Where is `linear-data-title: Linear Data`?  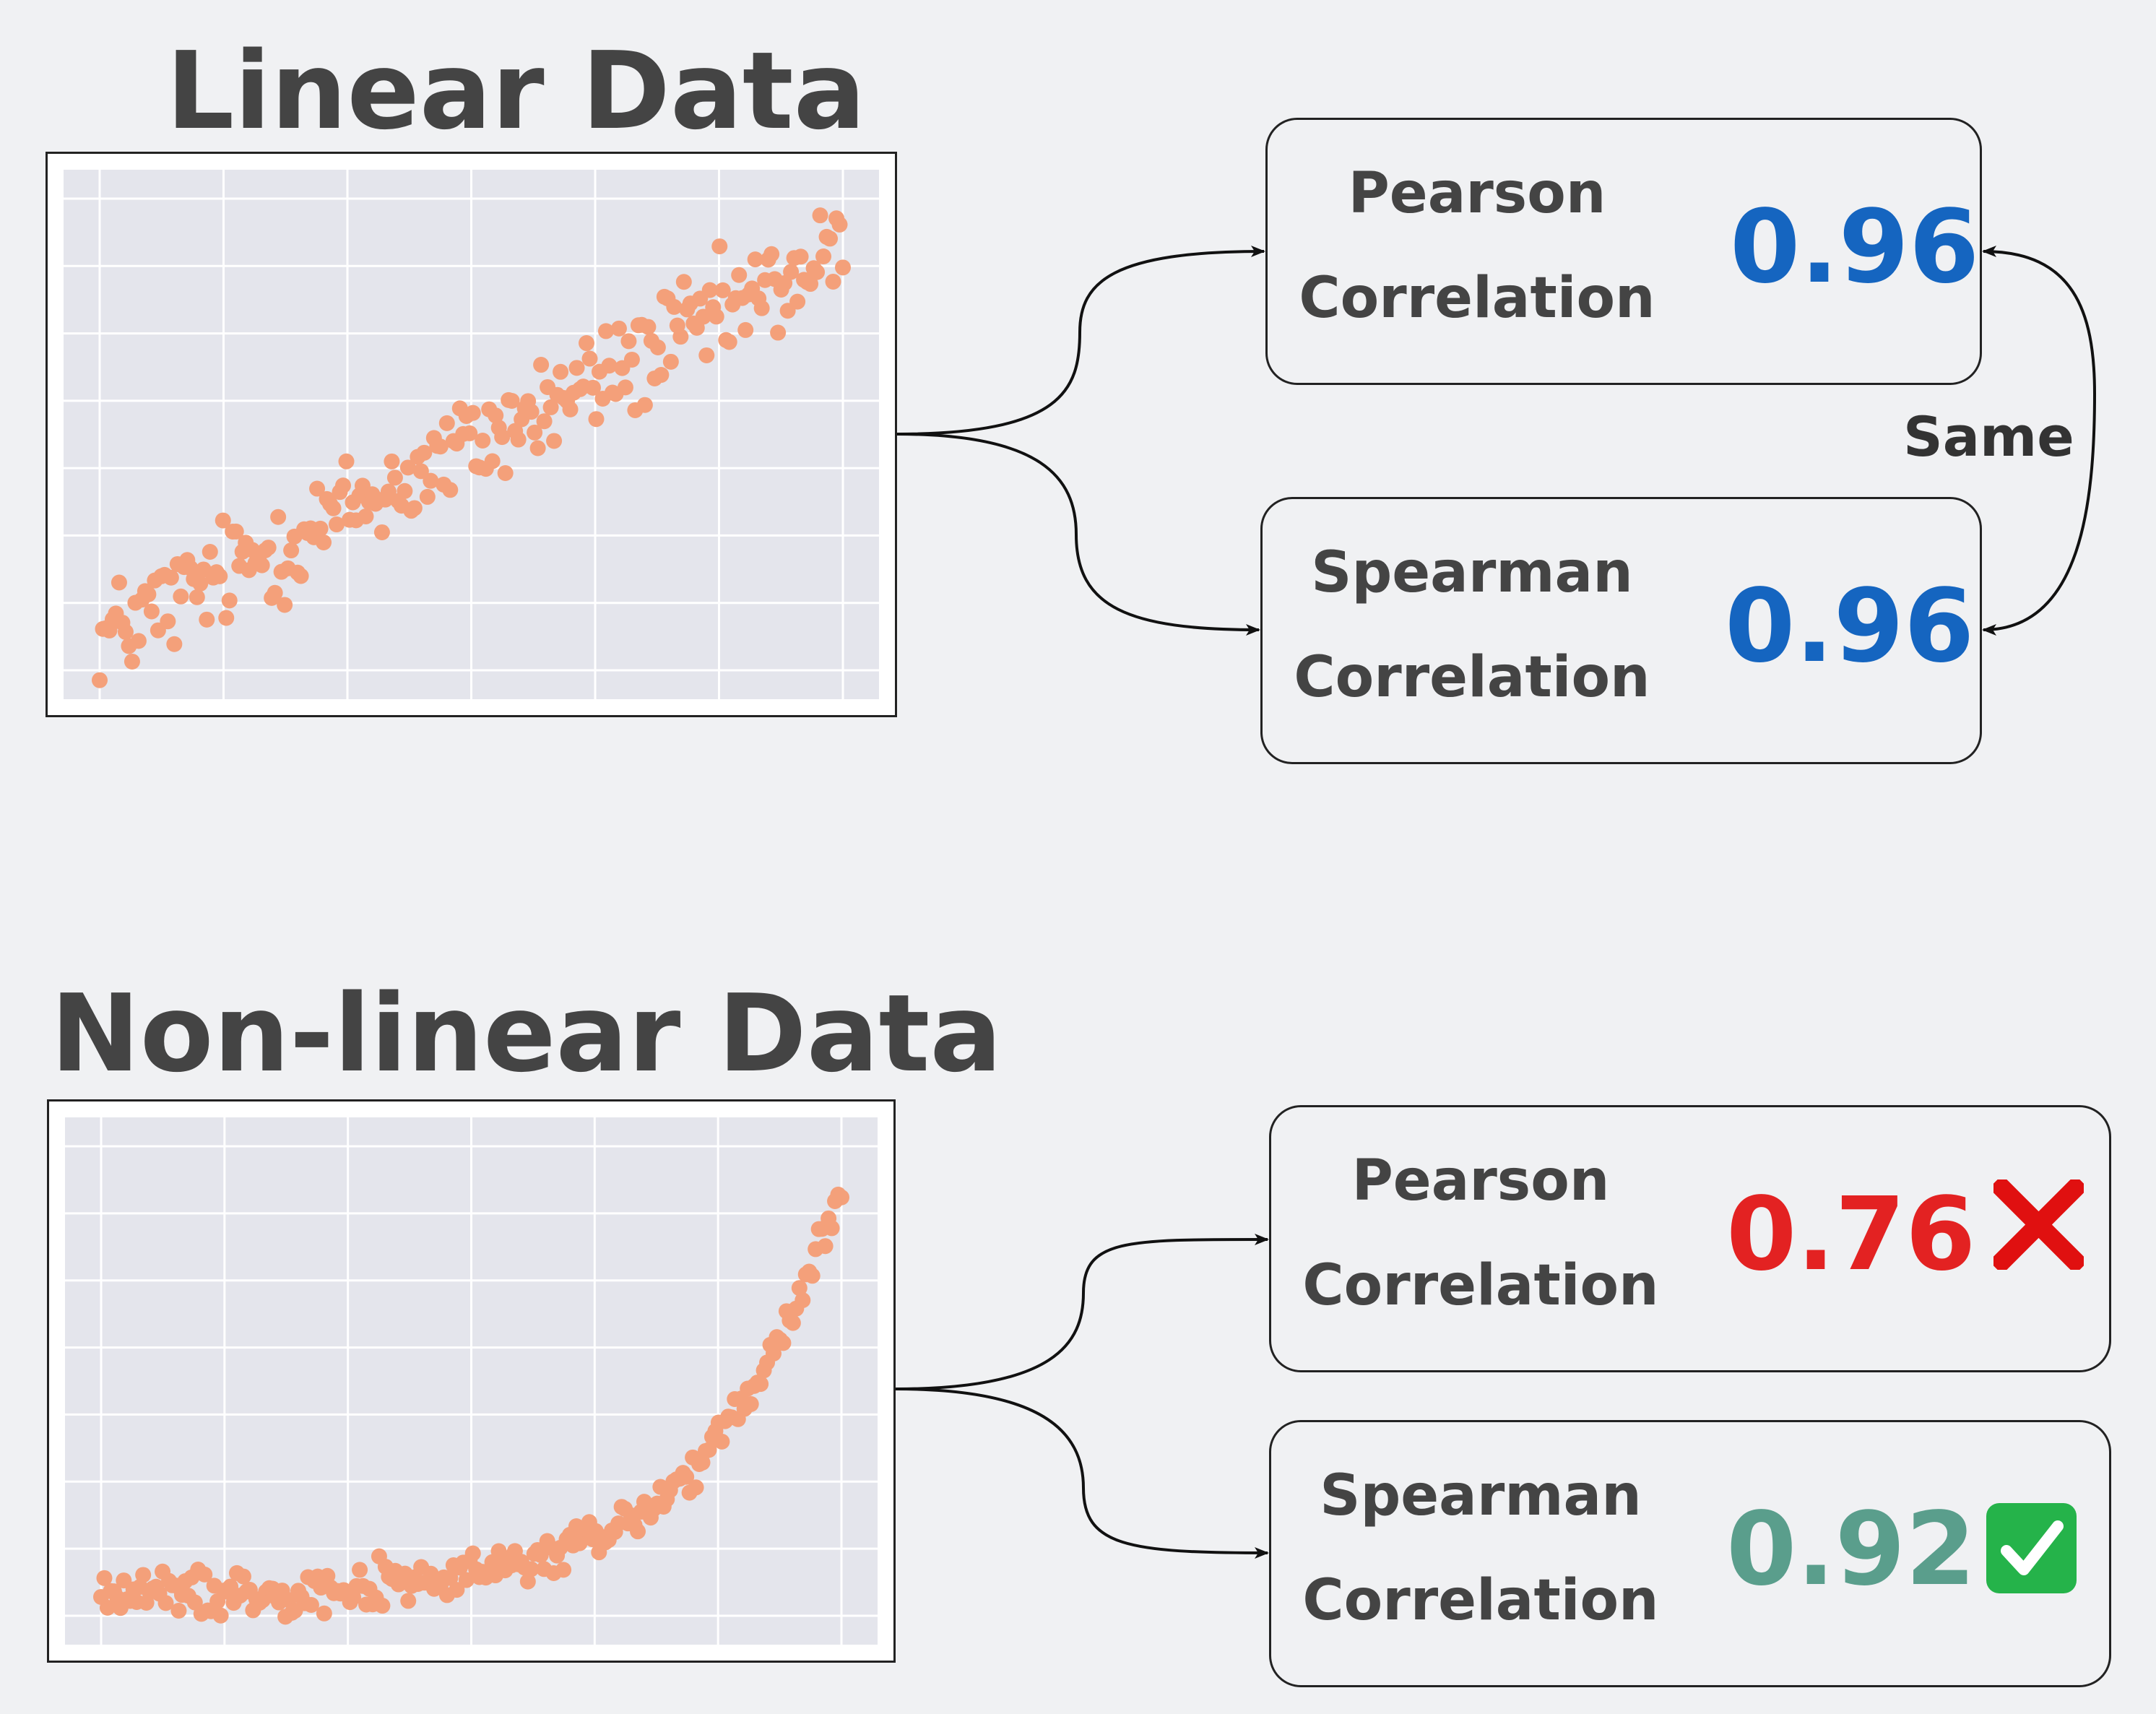 linear-data-title: Linear Data is located at coordinates (516, 91).